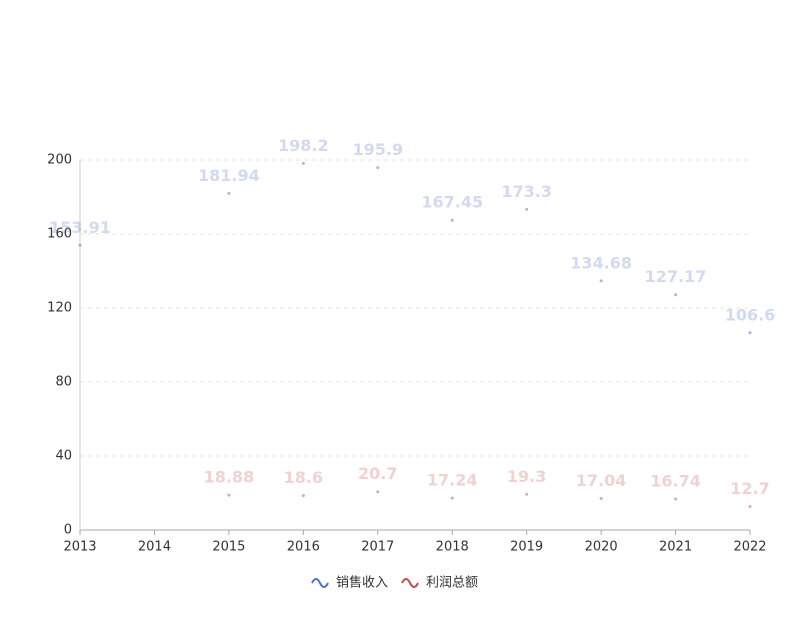 This screenshot has height=634, width=800. I want to click on data-label: 12.7, so click(749, 488).